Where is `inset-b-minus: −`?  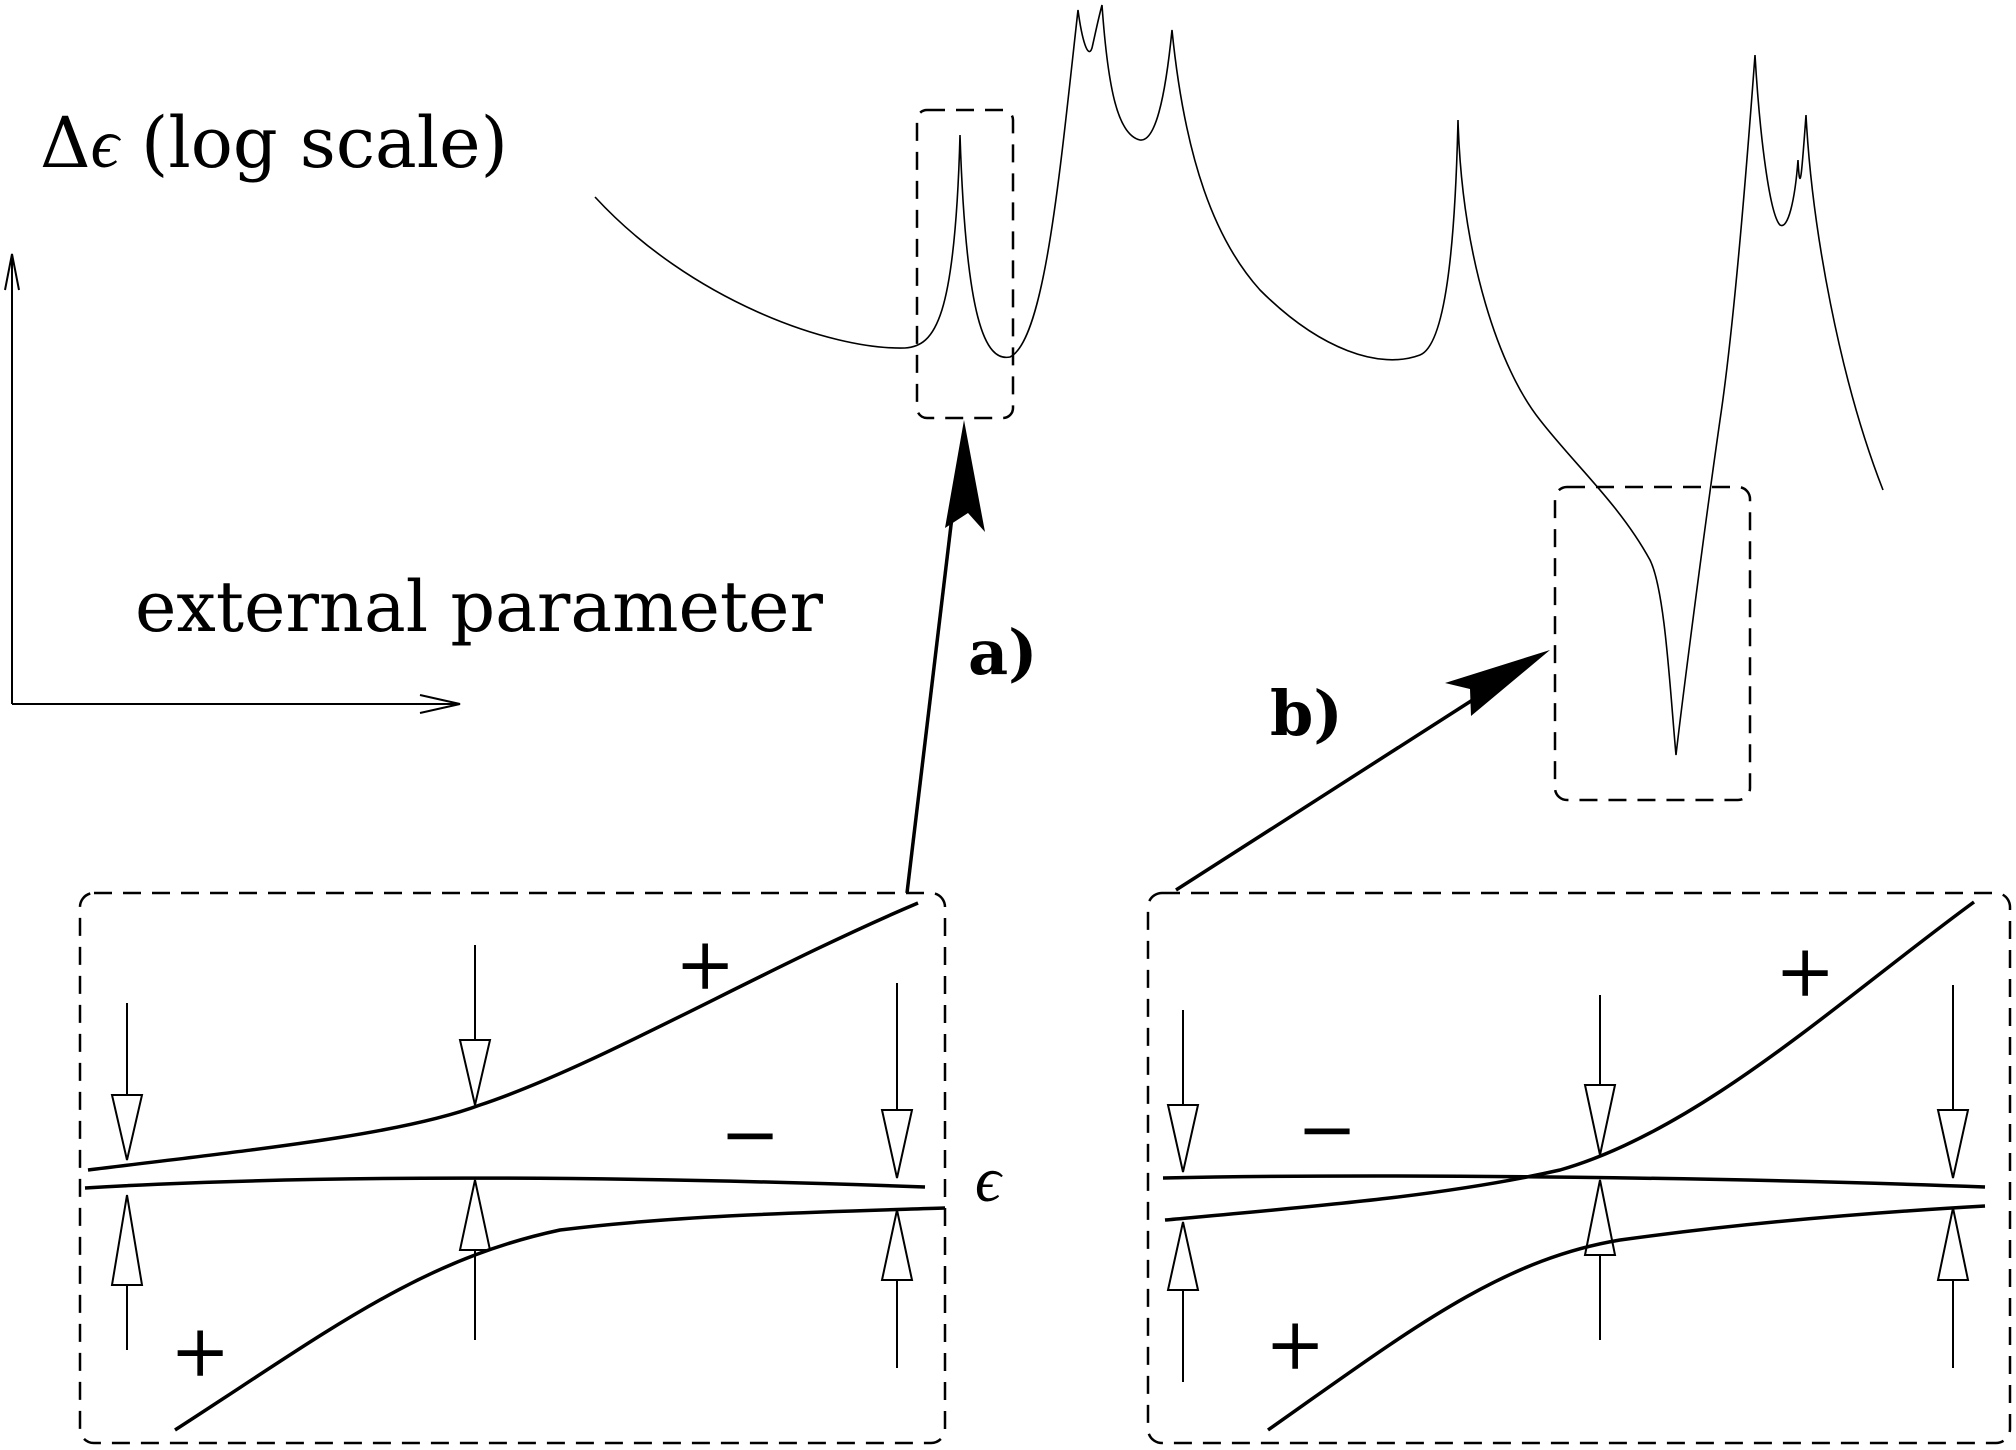
inset-b-minus: − is located at coordinates (1327, 1129).